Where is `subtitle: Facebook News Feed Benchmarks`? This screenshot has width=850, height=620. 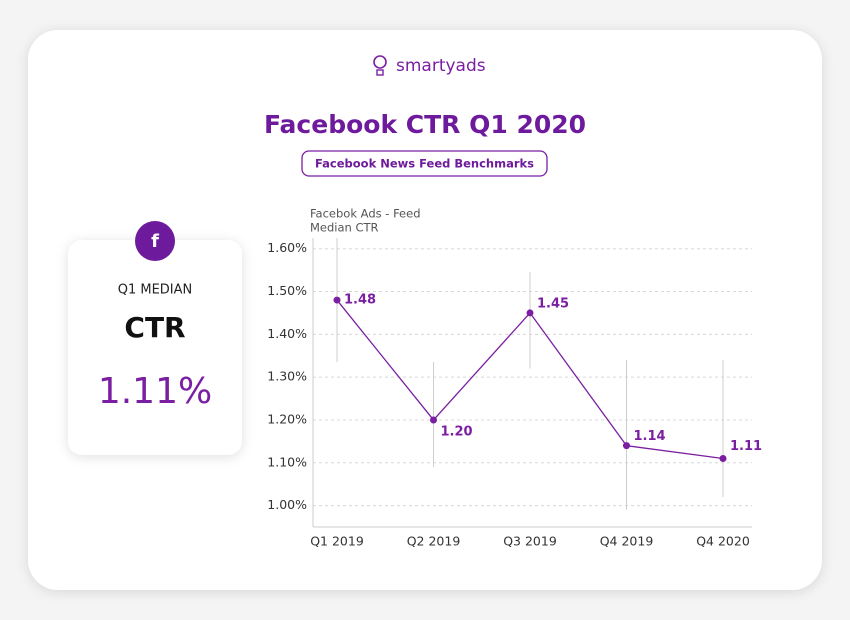 subtitle: Facebook News Feed Benchmarks is located at coordinates (424, 164).